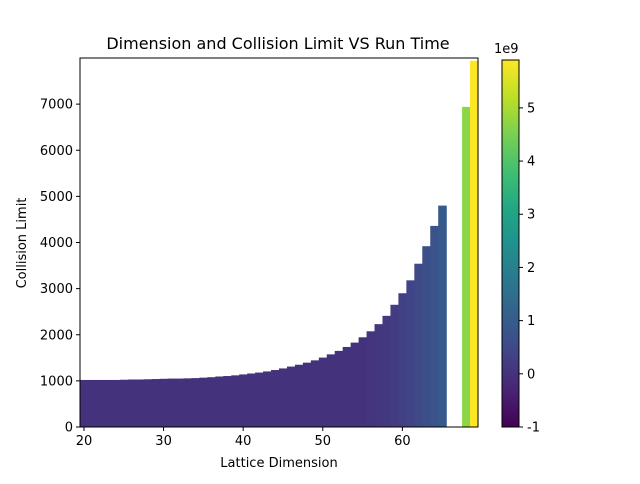  Describe the element at coordinates (531, 162) in the screenshot. I see `colorbar-tick-label: 4` at that location.